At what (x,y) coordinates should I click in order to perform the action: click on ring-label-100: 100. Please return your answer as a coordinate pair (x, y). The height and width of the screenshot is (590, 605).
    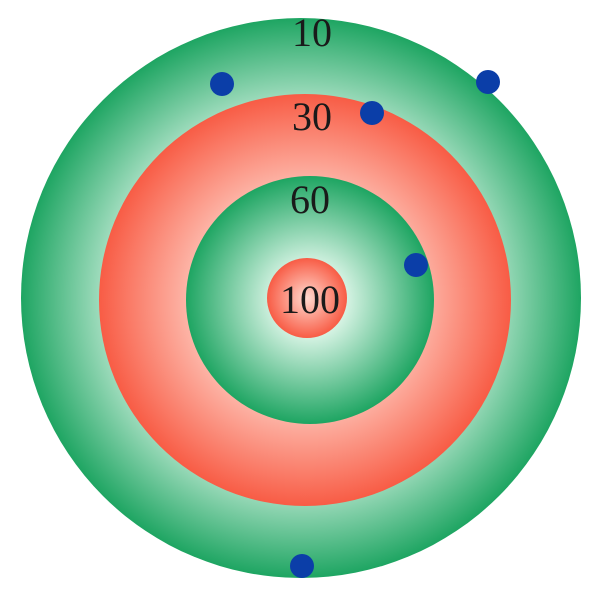
    Looking at the image, I should click on (310, 299).